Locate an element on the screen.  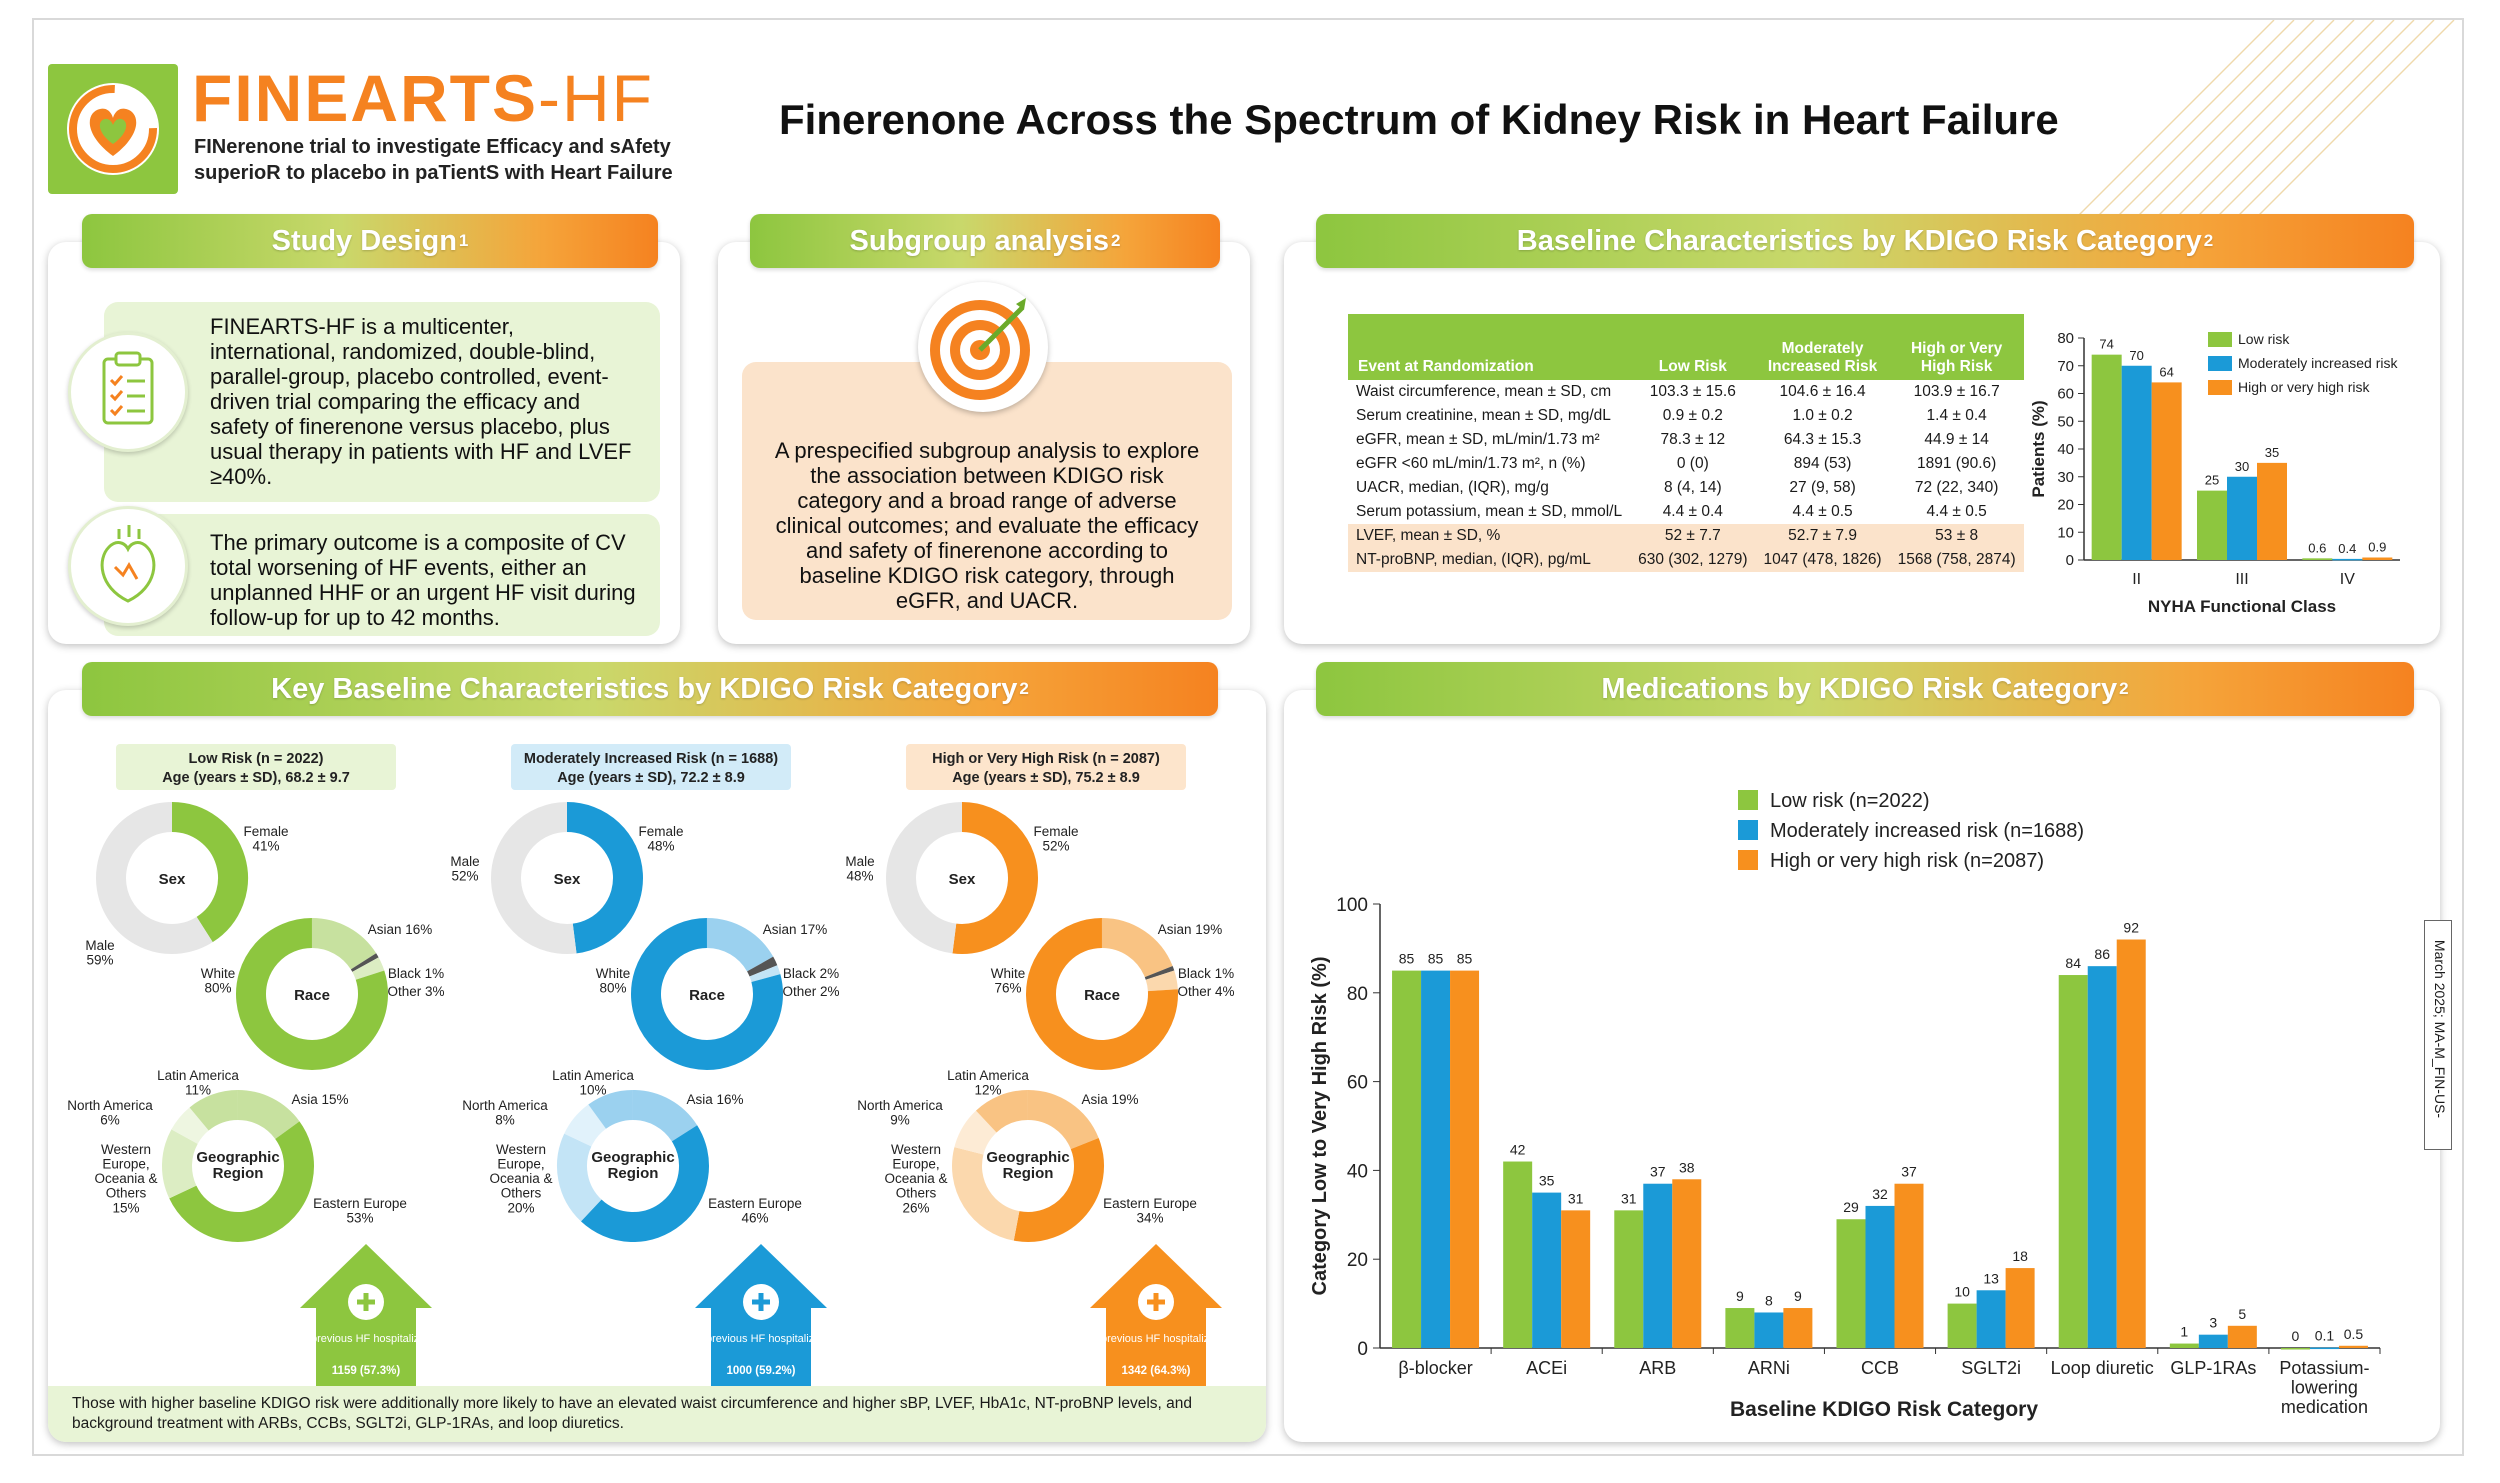
medication-legend-label: High or very high risk (n=2087) is located at coordinates (1907, 861).